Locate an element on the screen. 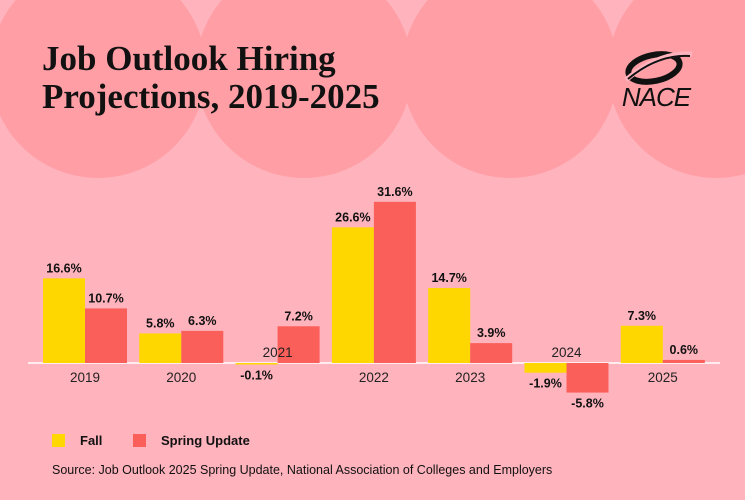  data-label-fall-2021: -0.1% is located at coordinates (256, 376).